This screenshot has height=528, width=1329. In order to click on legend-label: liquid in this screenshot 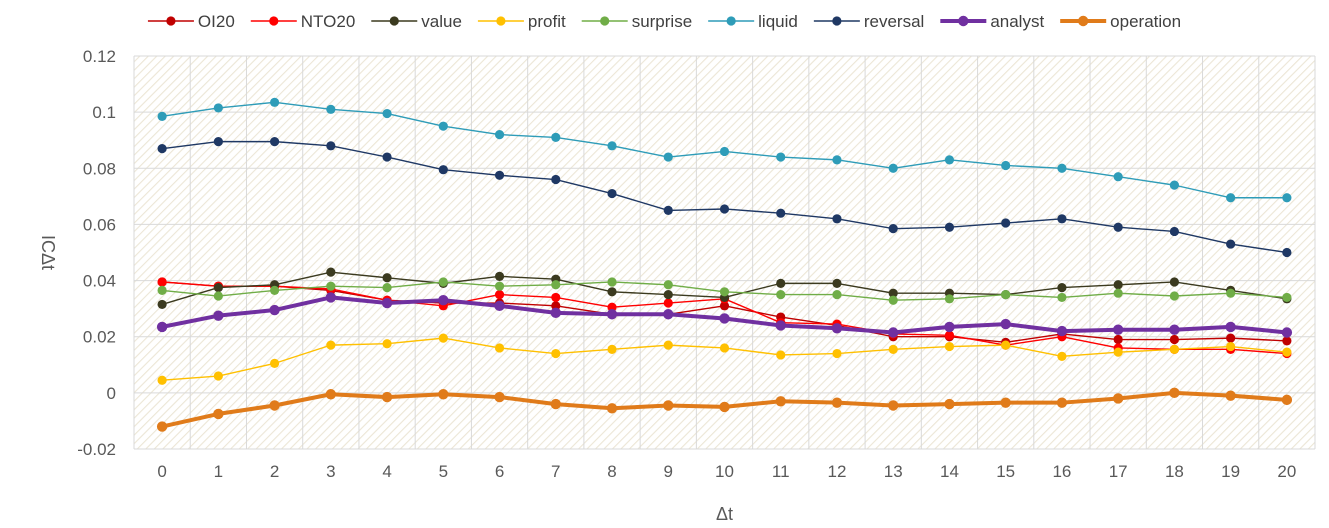, I will do `click(778, 21)`.